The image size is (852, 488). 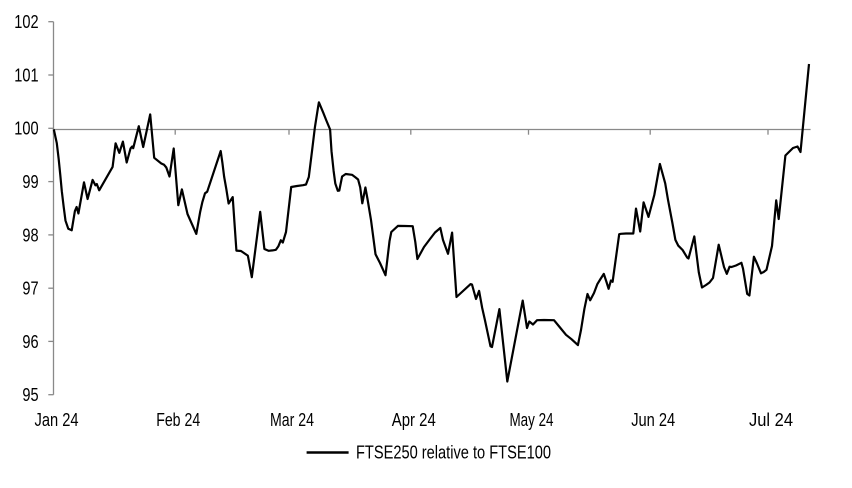 I want to click on svg-text: 101, so click(x=26, y=75).